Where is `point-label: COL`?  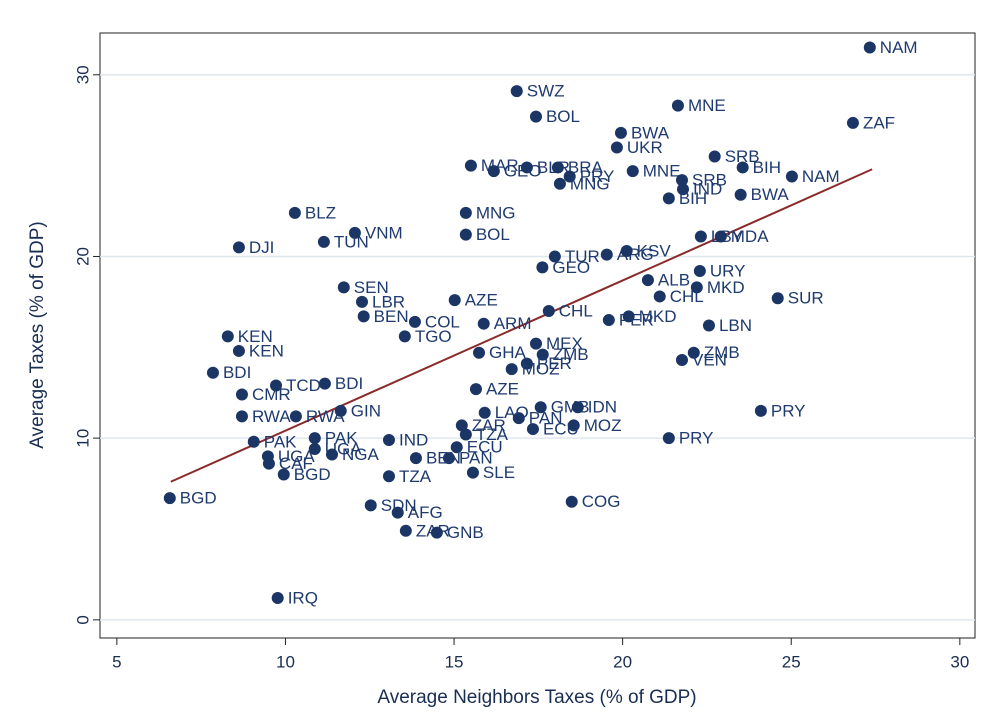 point-label: COL is located at coordinates (442, 321).